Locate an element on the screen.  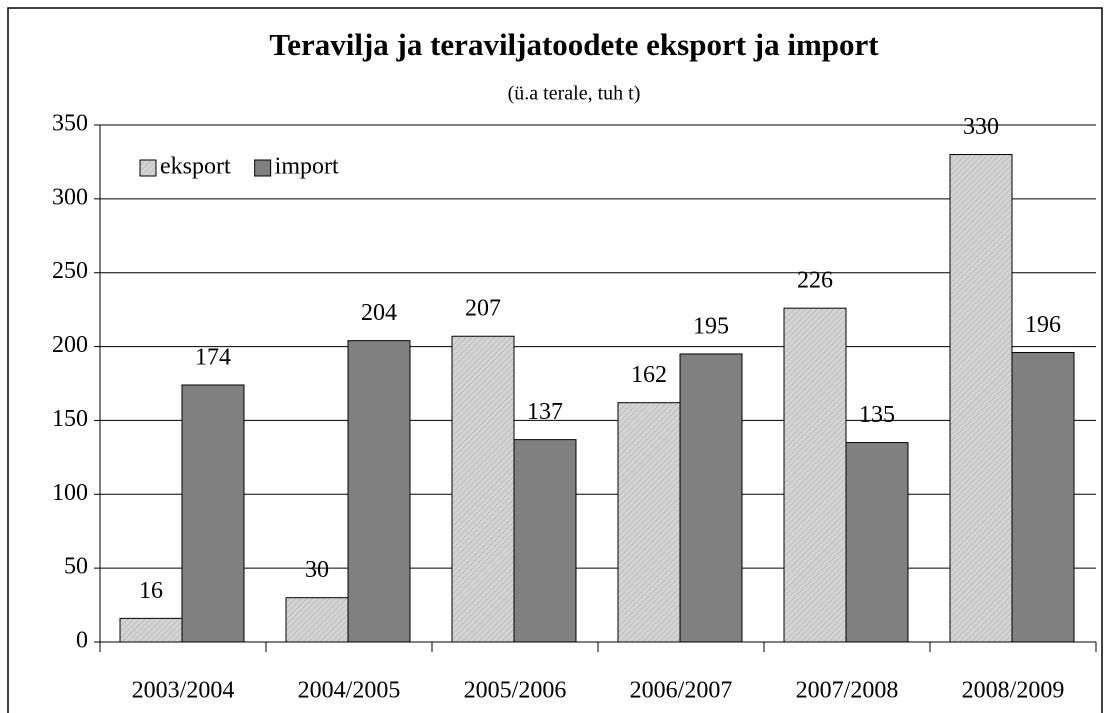
x-tick-label: 2006/2007 is located at coordinates (681, 691).